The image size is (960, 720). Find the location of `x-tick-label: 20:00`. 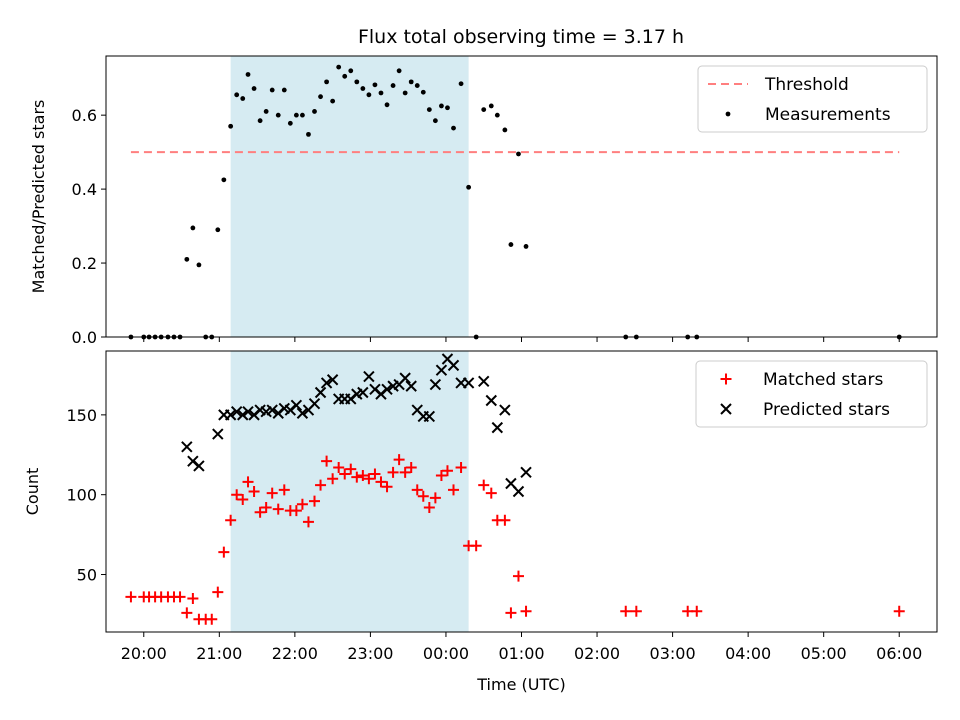

x-tick-label: 20:00 is located at coordinates (144, 653).